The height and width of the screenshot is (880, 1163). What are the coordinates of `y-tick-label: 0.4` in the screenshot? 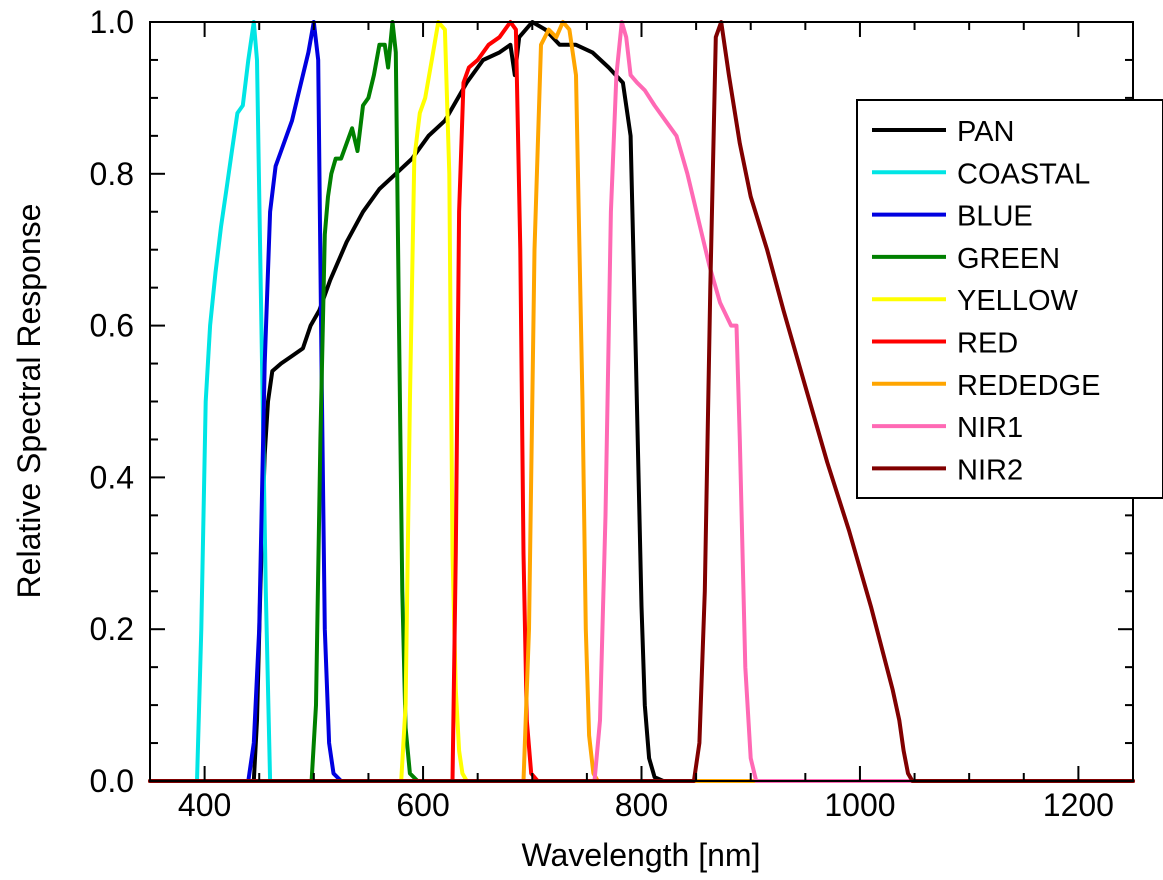 It's located at (112, 477).